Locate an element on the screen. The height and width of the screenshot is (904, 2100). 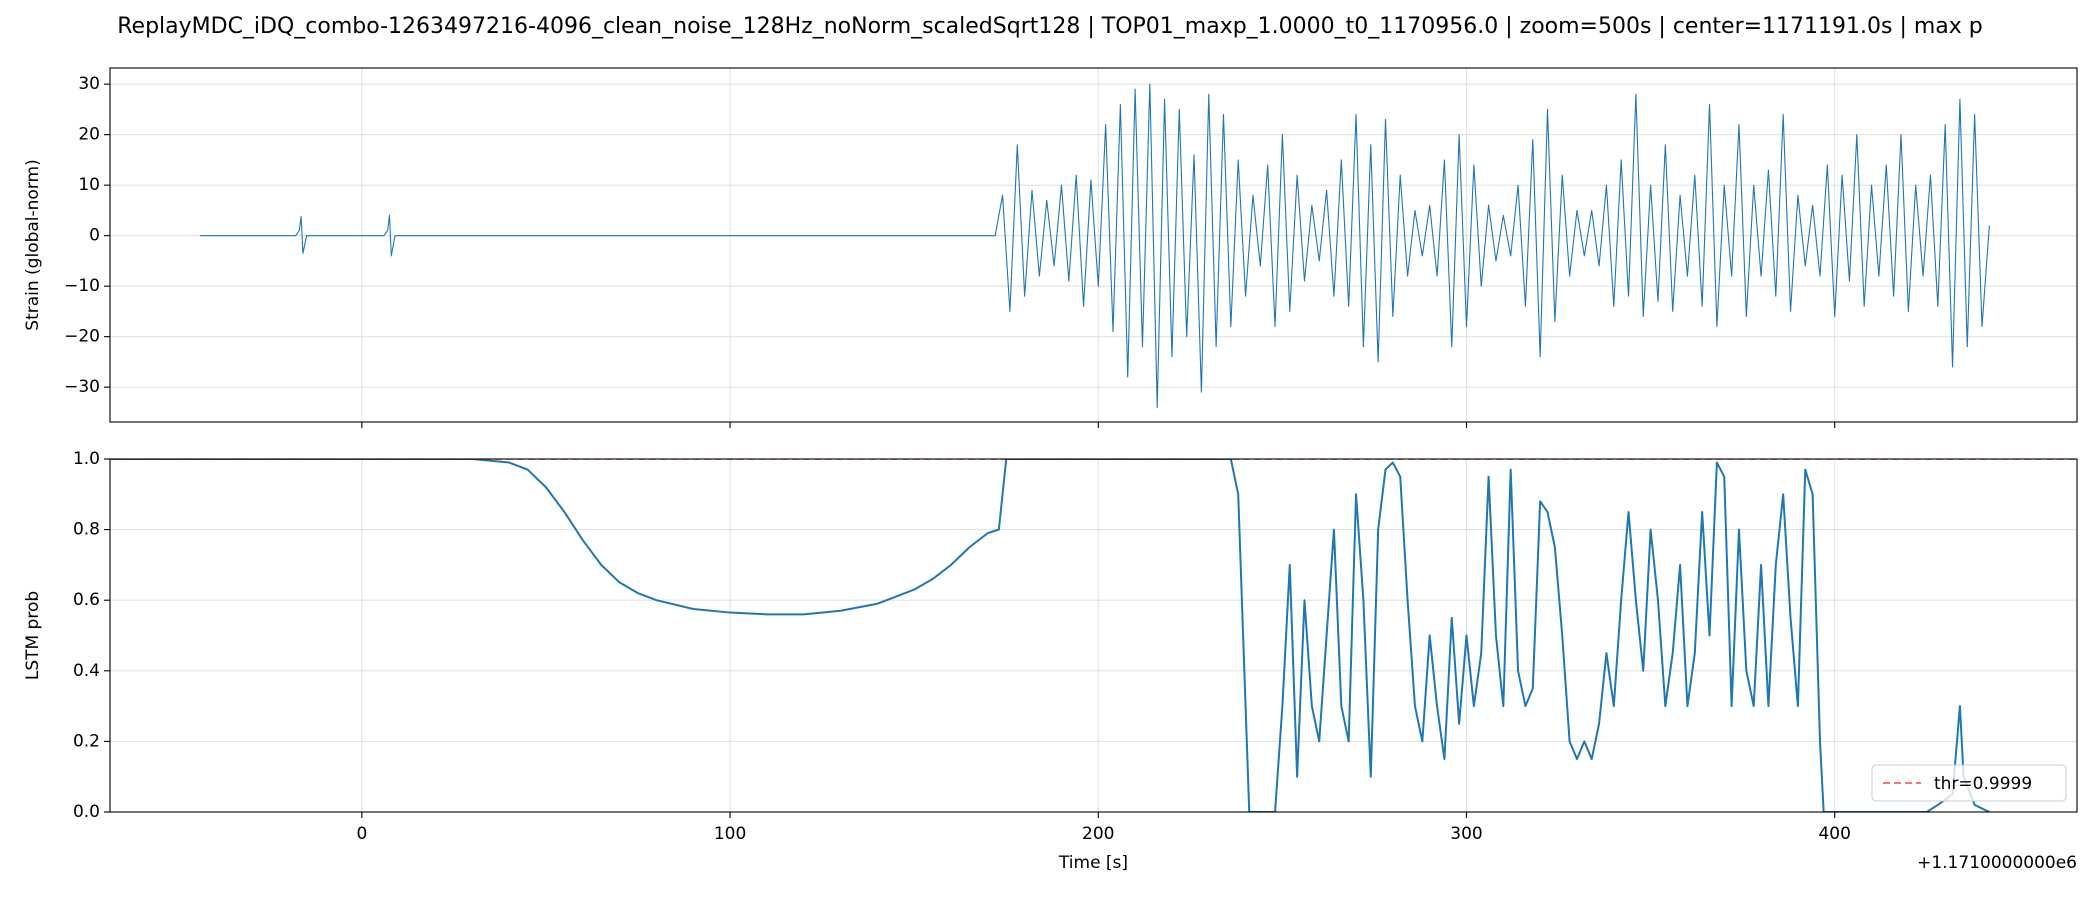
y-tick-label: 0.8 is located at coordinates (86, 530).